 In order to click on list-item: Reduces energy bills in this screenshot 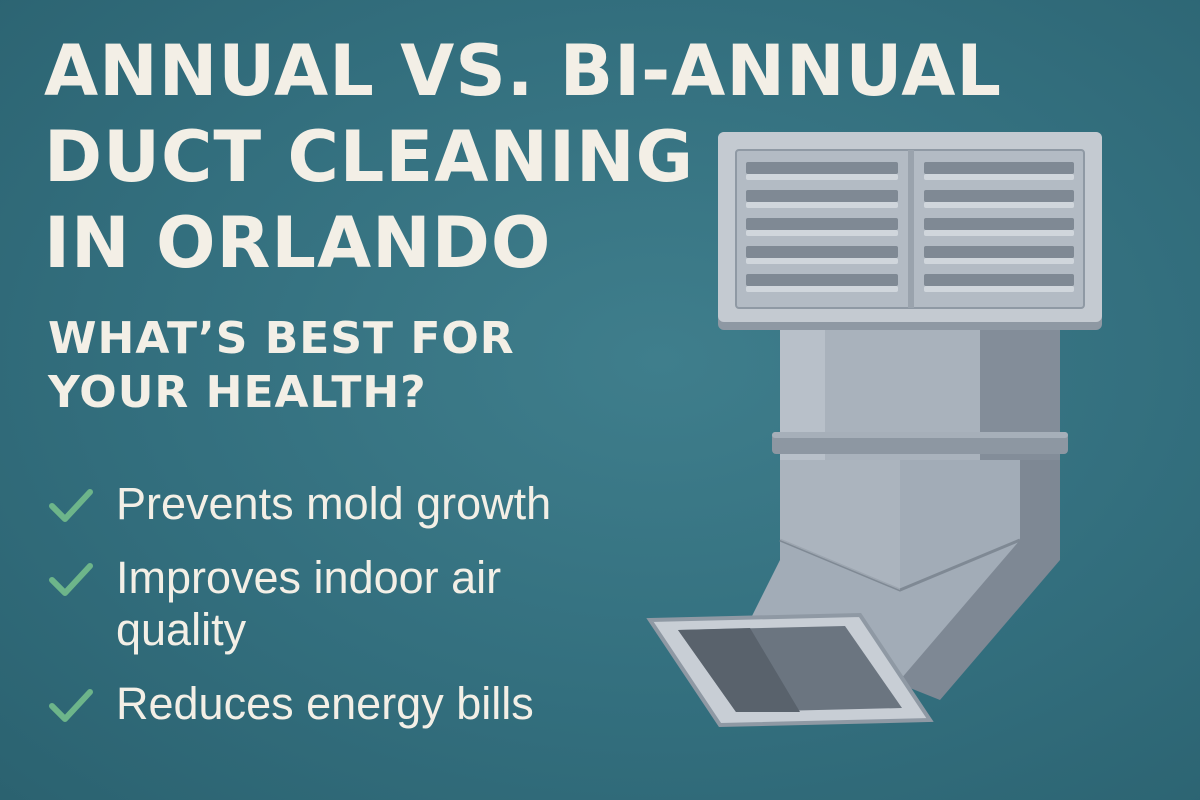, I will do `click(358, 704)`.